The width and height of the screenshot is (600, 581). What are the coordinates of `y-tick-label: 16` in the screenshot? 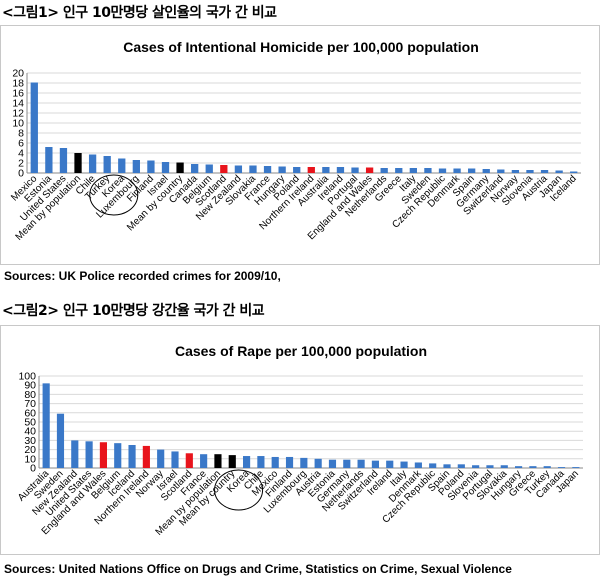 It's located at (18, 94).